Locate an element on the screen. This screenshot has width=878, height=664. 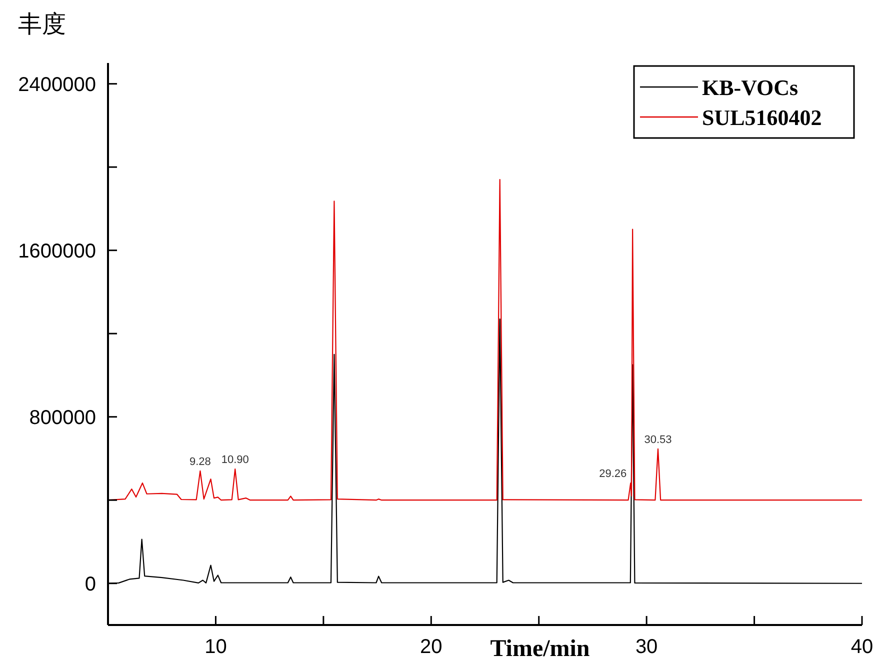
x-tick-label: 30 is located at coordinates (646, 647).